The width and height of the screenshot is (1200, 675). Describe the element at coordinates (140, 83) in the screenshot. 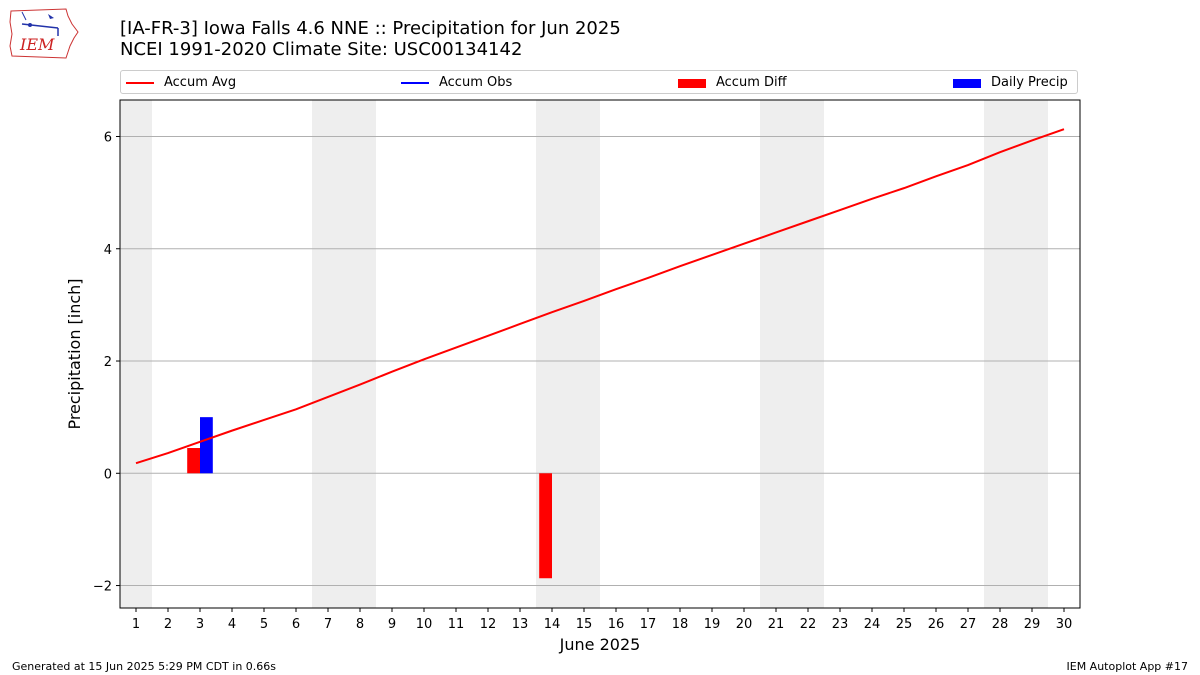

I see `legend-swatch-accum-avg` at that location.